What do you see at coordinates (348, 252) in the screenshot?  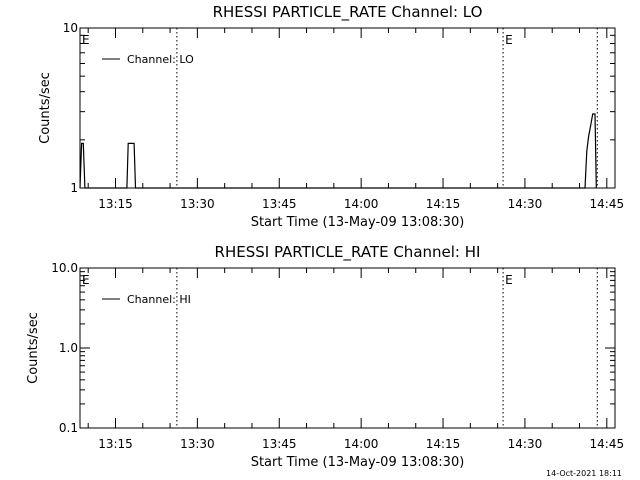 I see `chart-title: RHESSI PARTICLE_RATE Channel: HI` at bounding box center [348, 252].